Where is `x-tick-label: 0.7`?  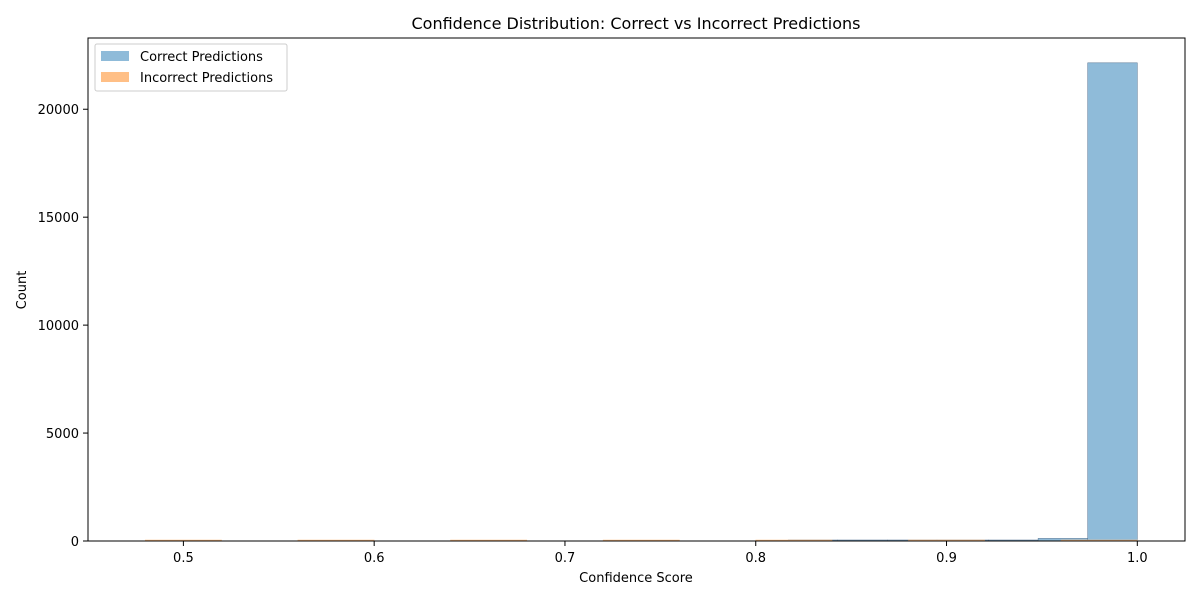 x-tick-label: 0.7 is located at coordinates (565, 558).